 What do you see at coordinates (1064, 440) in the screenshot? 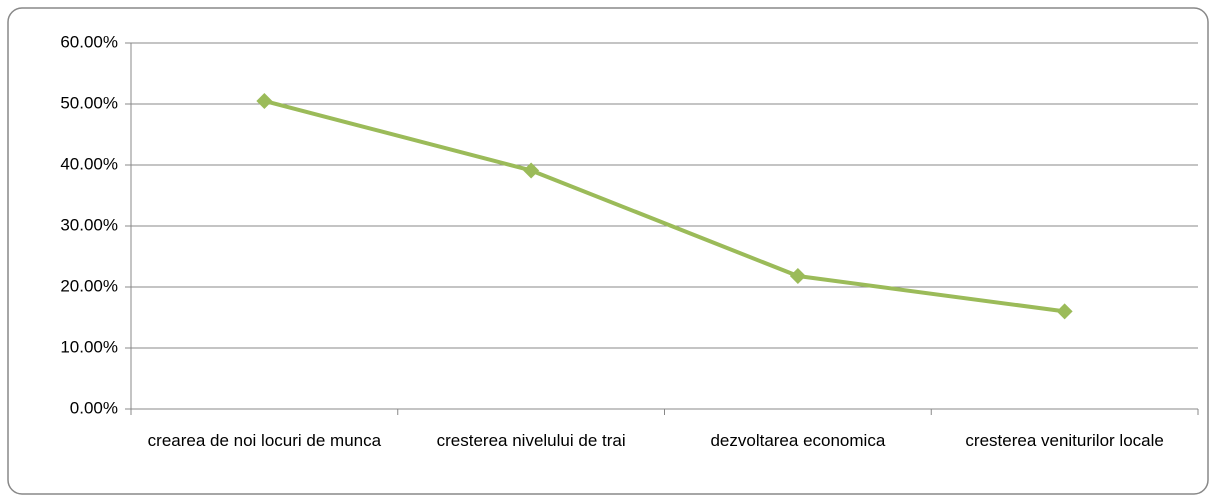
I see `x-tick-label: cresterea veniturilor locale` at bounding box center [1064, 440].